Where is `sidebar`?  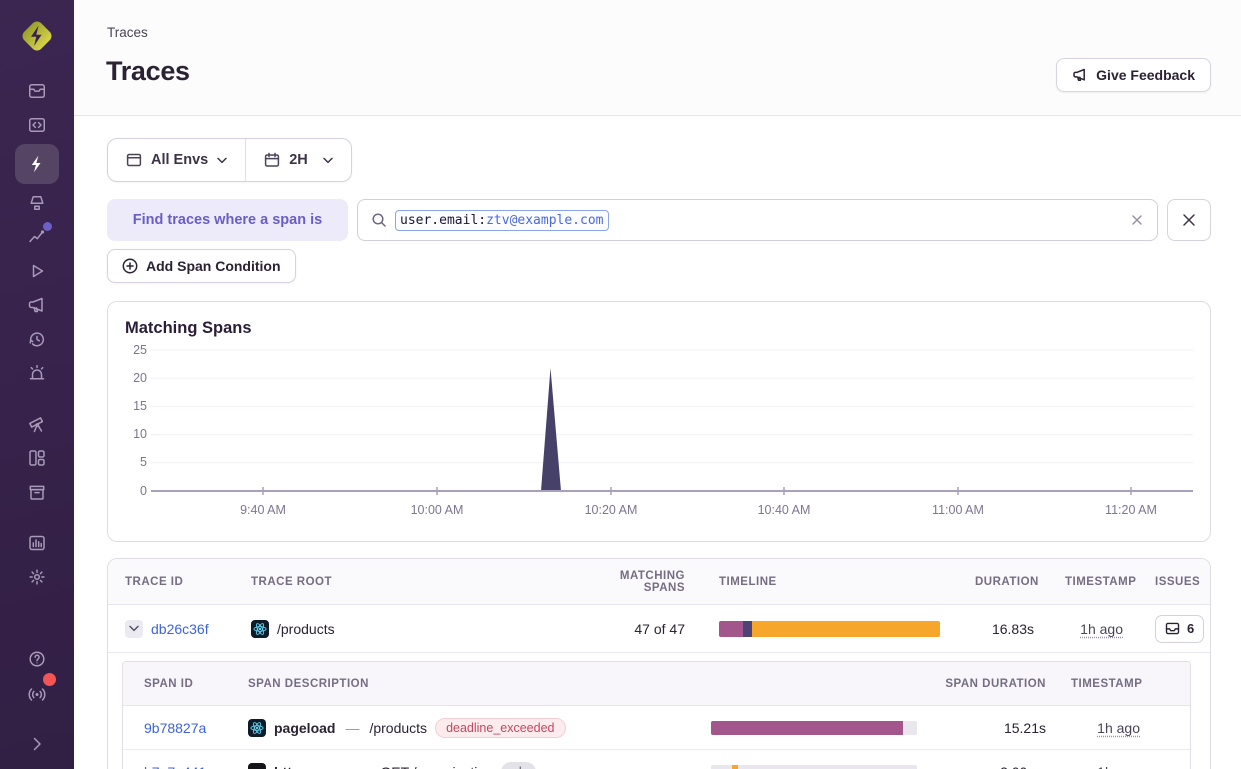 sidebar is located at coordinates (37, 384).